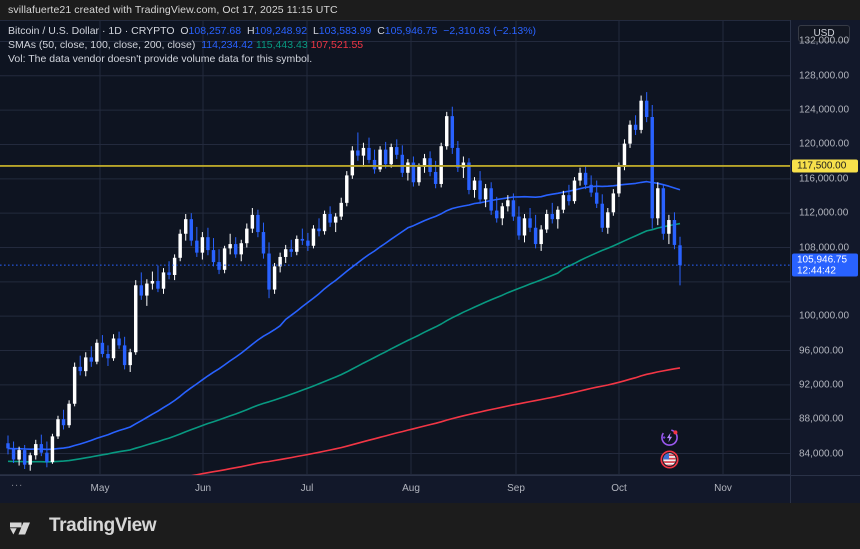 This screenshot has width=860, height=549. I want to click on price-tick: 100,000.00, so click(824, 316).